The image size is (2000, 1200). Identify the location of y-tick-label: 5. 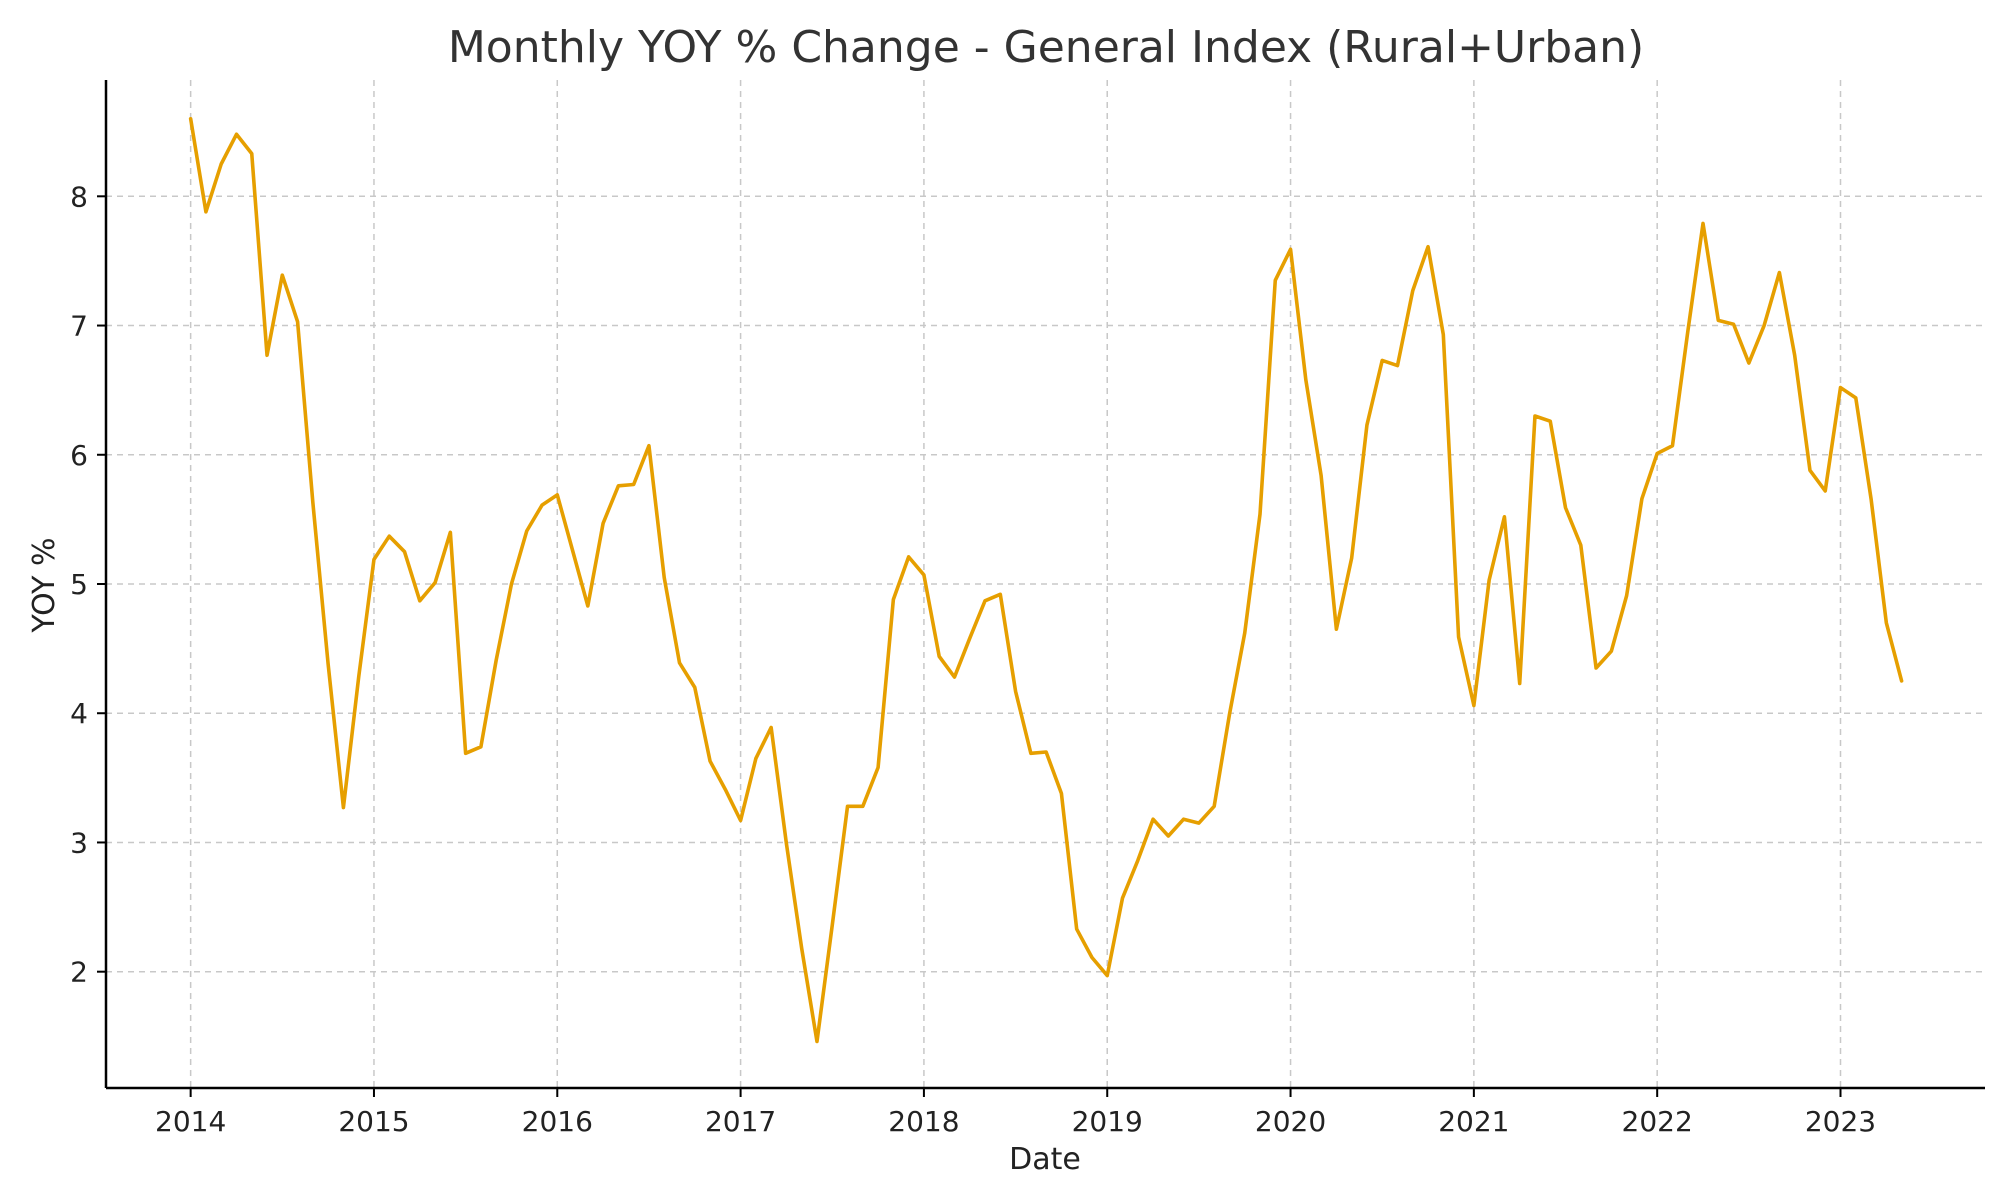
(79, 584).